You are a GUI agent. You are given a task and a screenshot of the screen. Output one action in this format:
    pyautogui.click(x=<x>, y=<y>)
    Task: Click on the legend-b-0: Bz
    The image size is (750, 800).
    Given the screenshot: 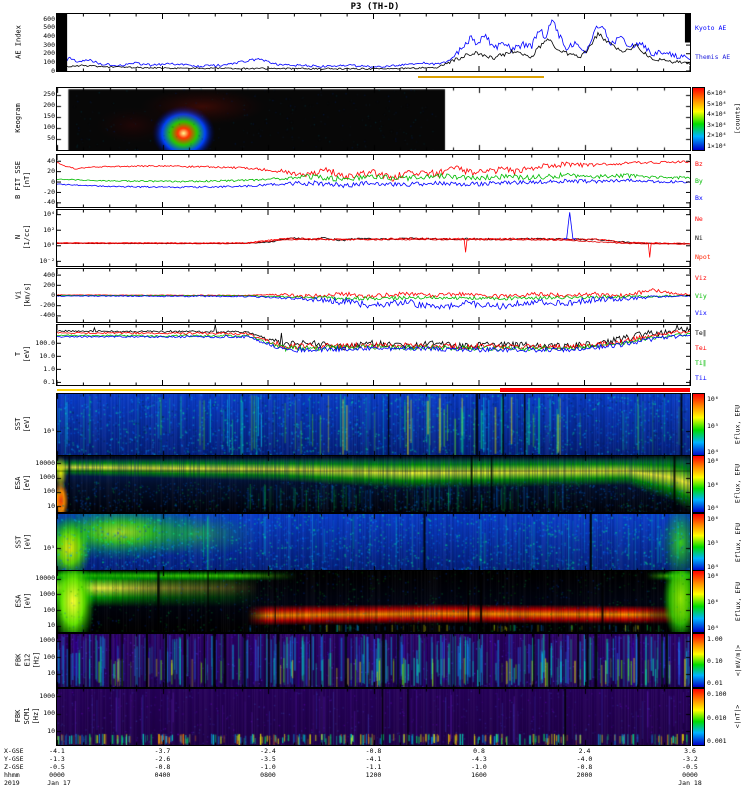 What is the action you would take?
    pyautogui.click(x=699, y=163)
    